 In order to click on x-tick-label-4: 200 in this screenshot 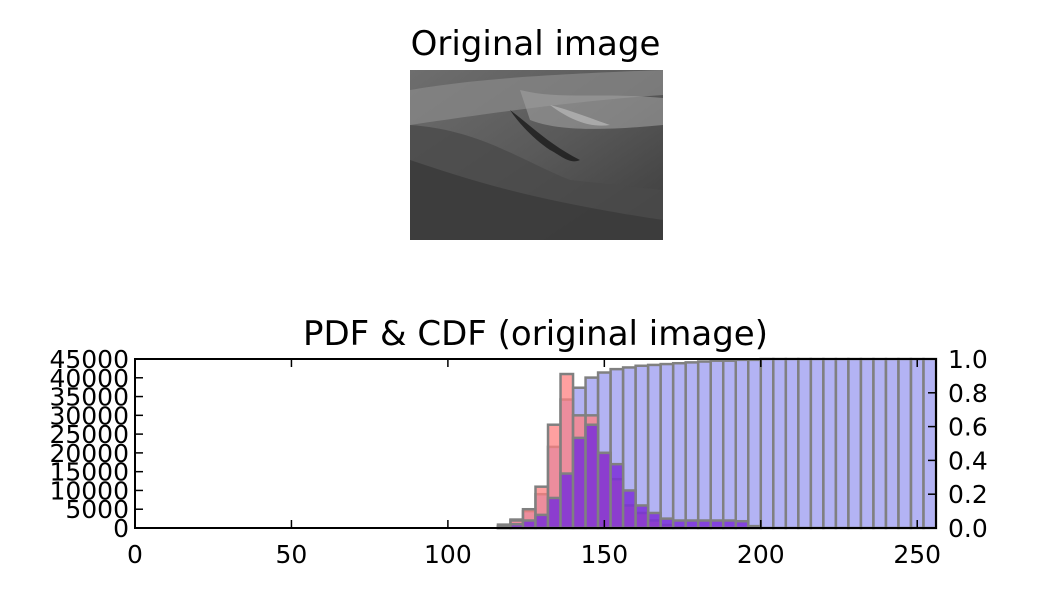, I will do `click(761, 554)`.